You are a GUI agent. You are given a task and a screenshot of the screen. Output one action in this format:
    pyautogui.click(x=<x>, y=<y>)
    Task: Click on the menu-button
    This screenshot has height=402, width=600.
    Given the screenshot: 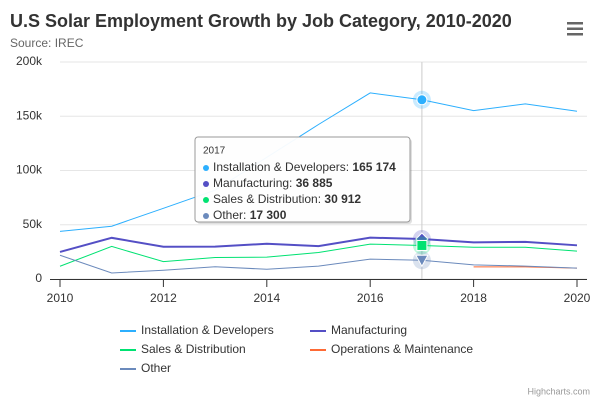 What is the action you would take?
    pyautogui.click(x=575, y=29)
    